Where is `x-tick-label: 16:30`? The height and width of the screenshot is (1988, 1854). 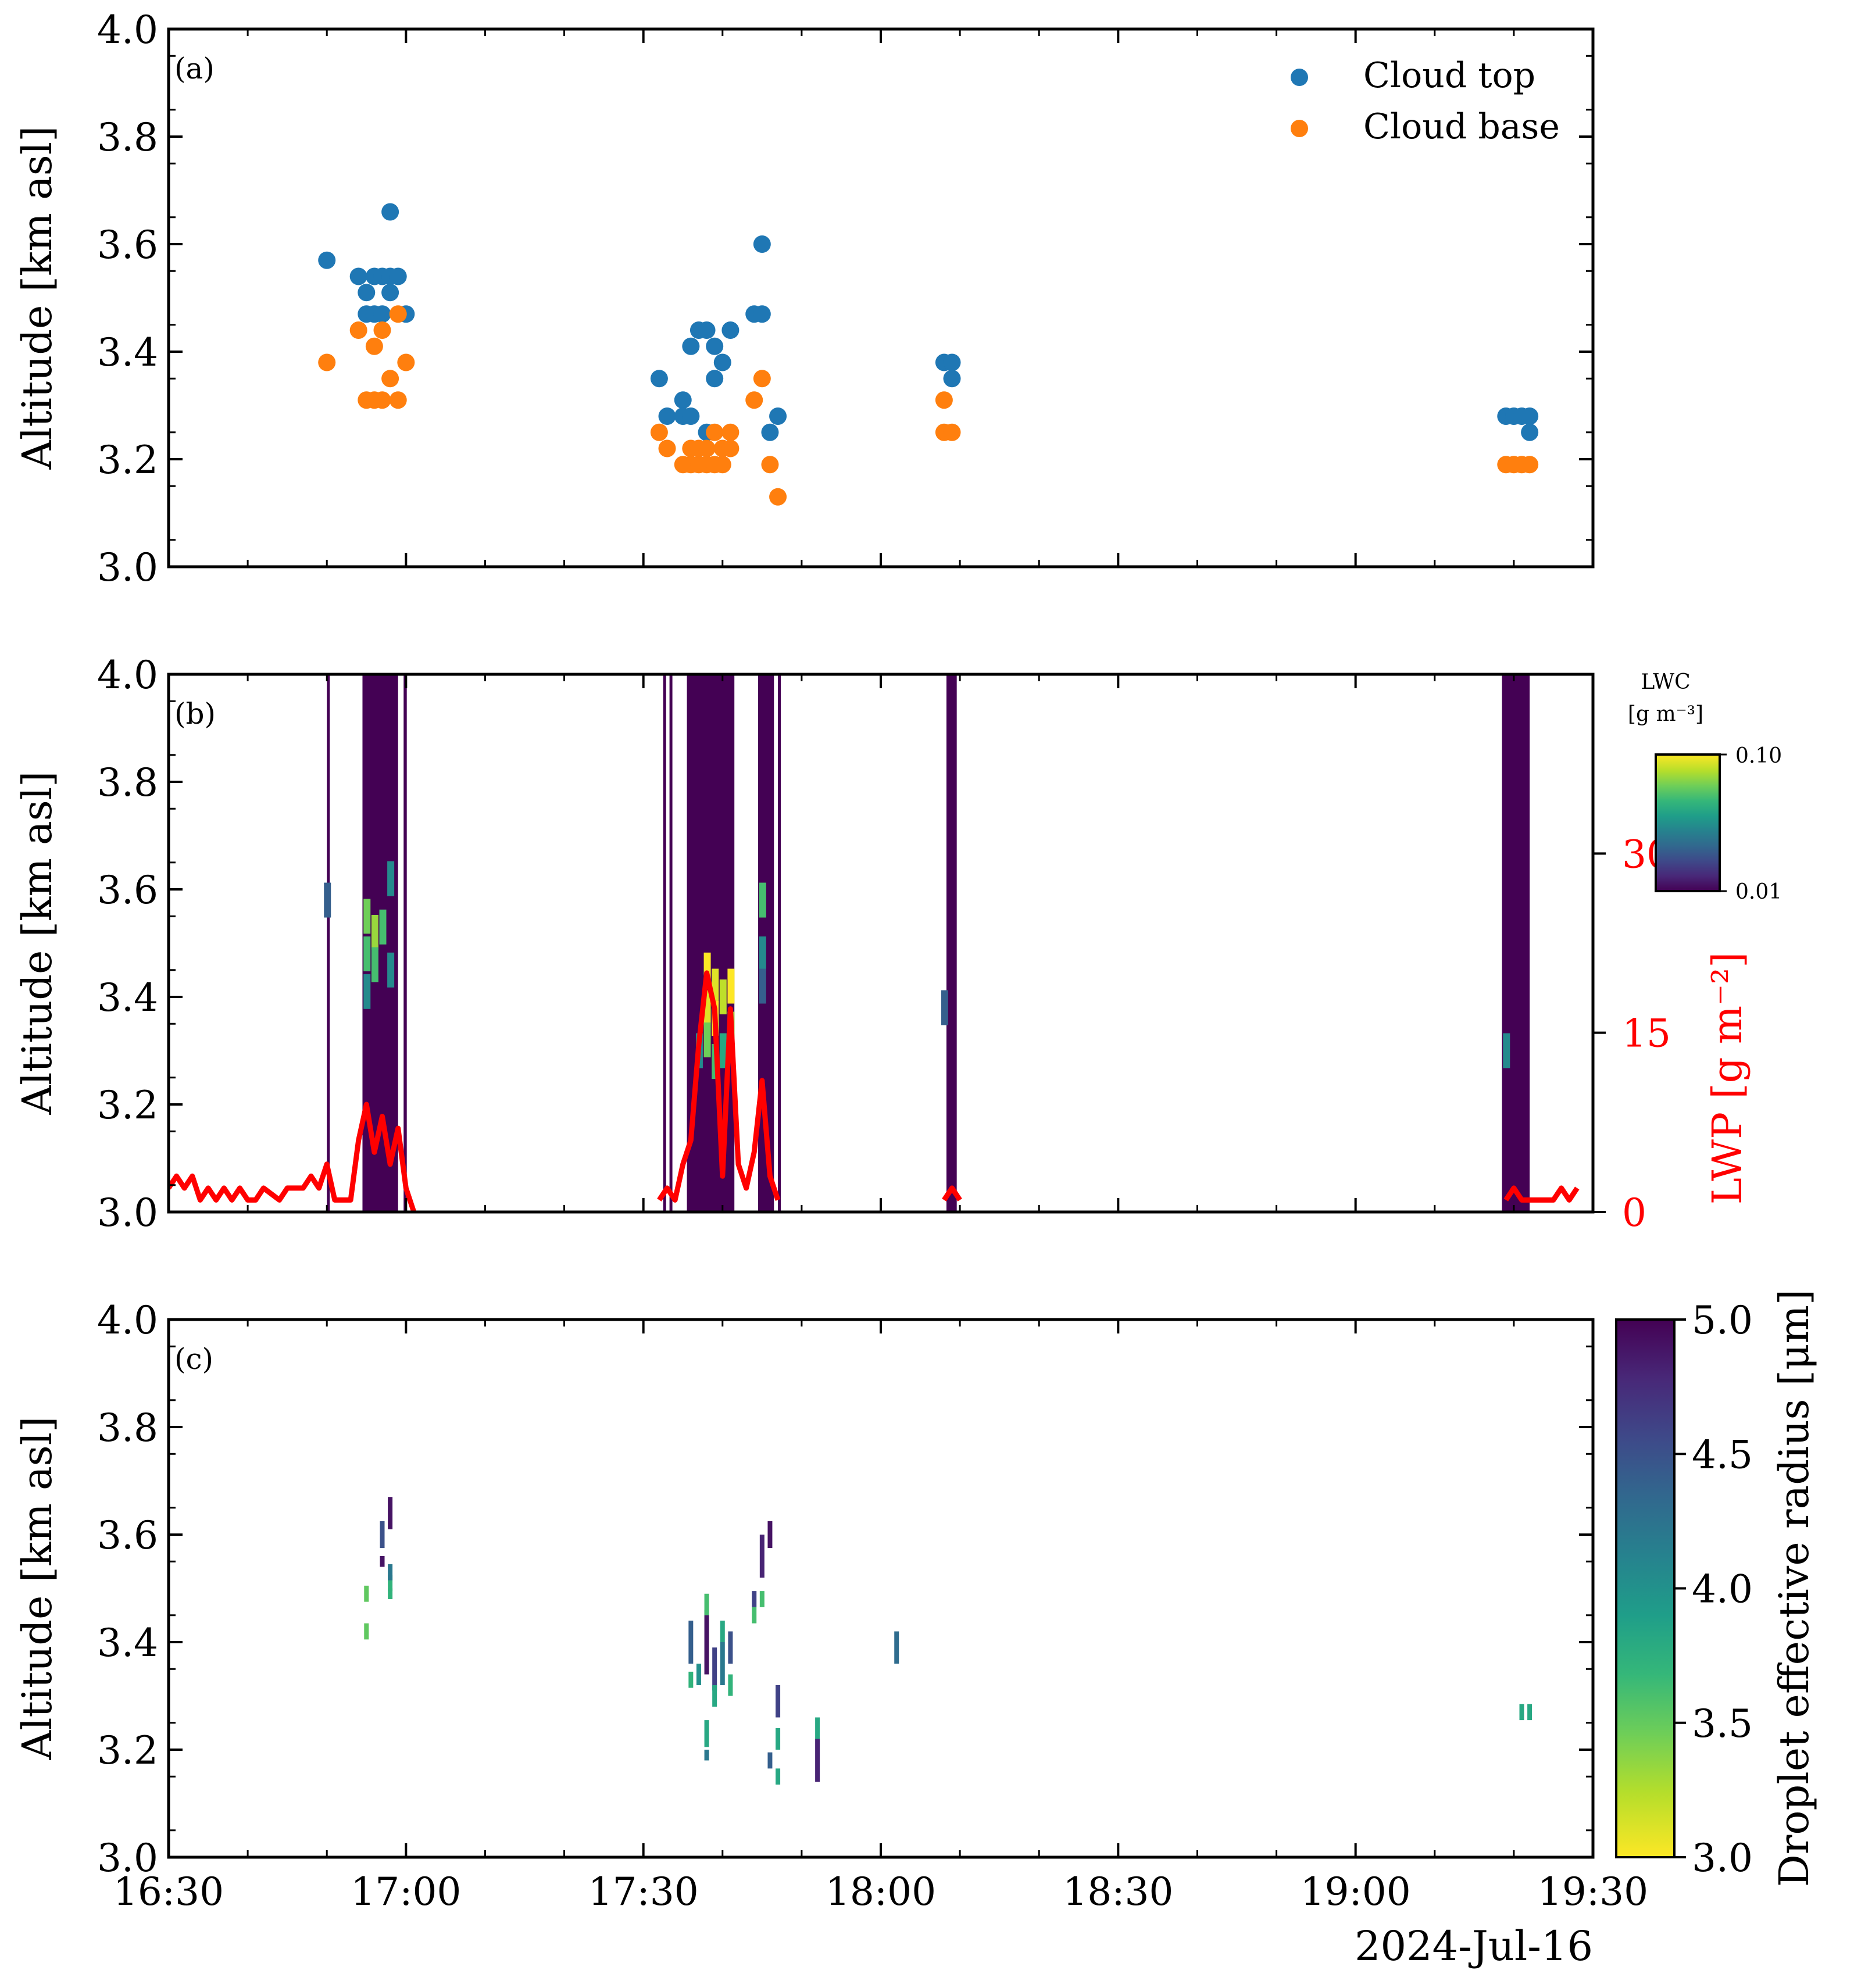
x-tick-label: 16:30 is located at coordinates (168, 1891).